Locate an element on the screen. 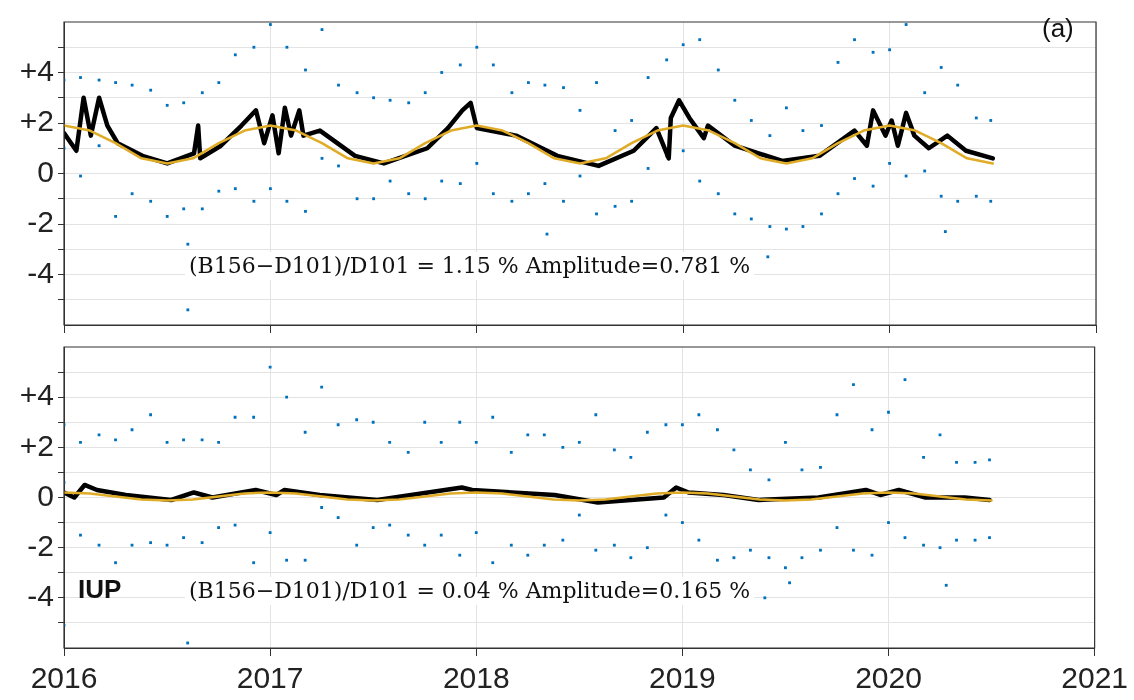  annotation: IUP is located at coordinates (100, 589).